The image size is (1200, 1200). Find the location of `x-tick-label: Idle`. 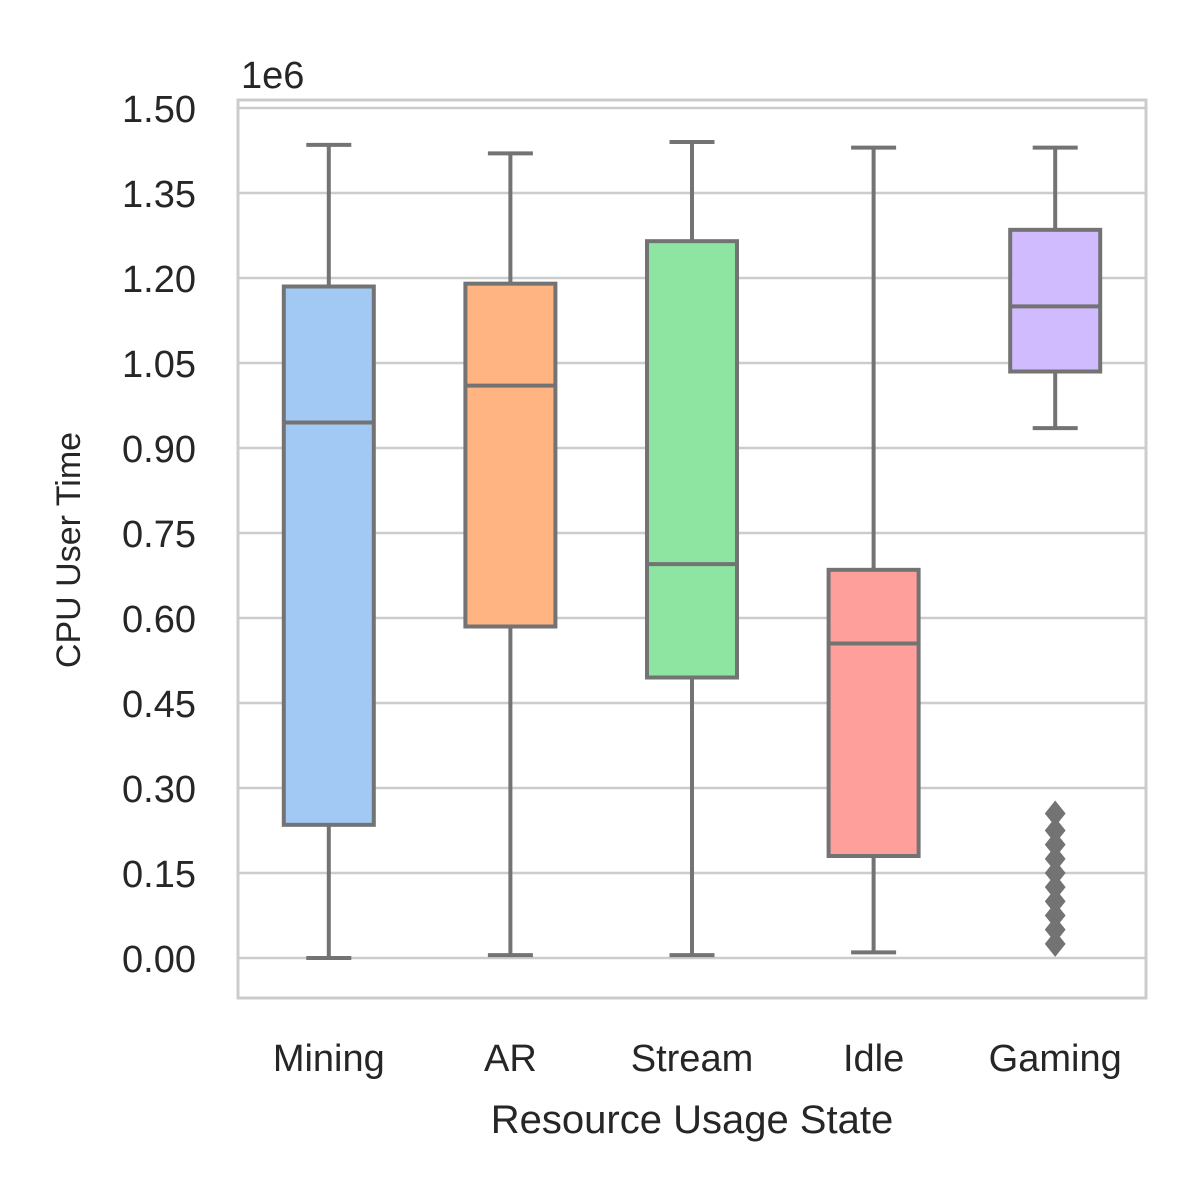

x-tick-label: Idle is located at coordinates (873, 1059).